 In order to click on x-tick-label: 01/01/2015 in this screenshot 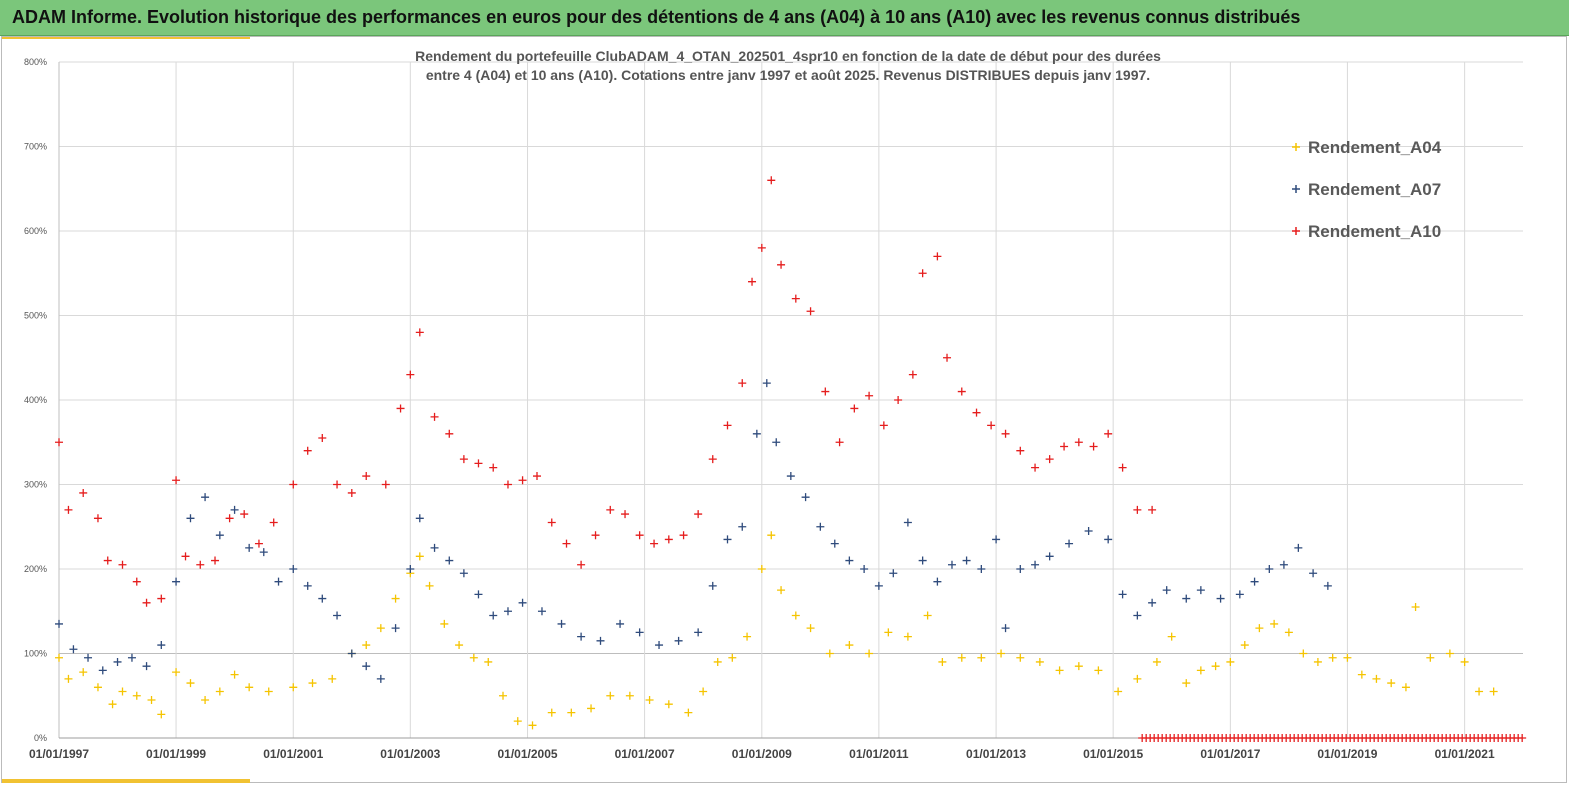, I will do `click(1113, 754)`.